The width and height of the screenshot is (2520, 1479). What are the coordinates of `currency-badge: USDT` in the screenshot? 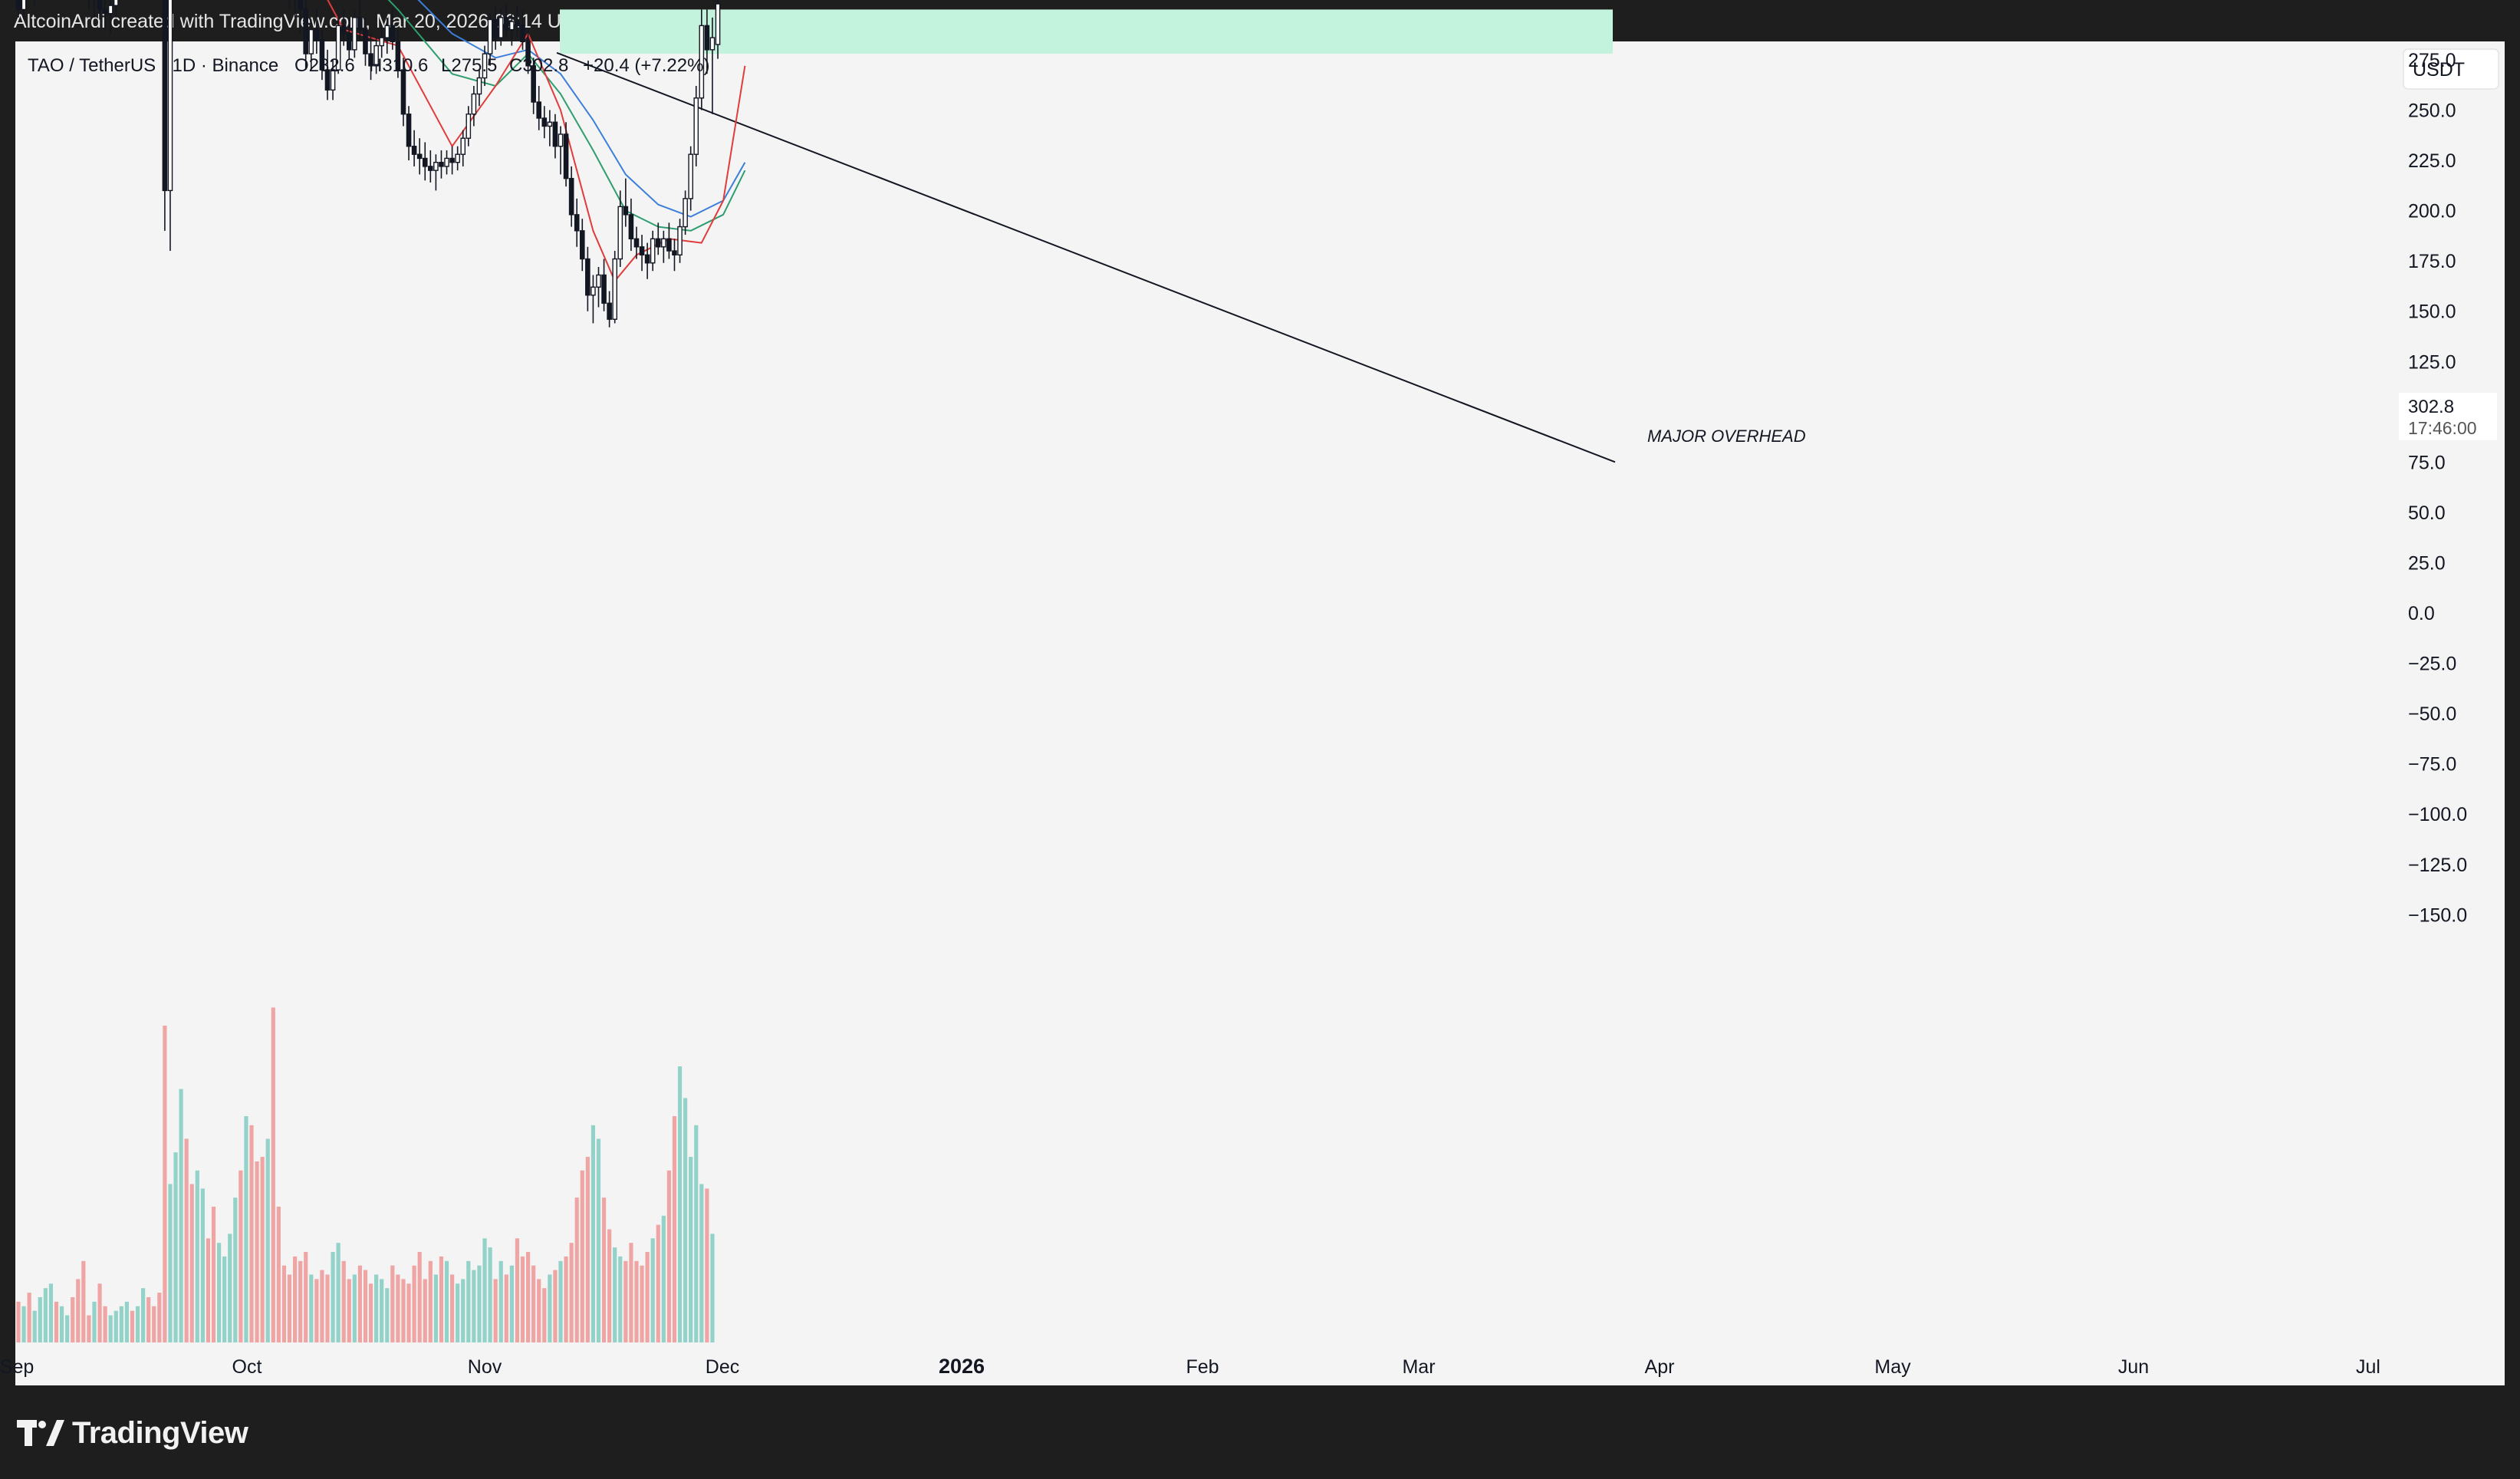 It's located at (2451, 69).